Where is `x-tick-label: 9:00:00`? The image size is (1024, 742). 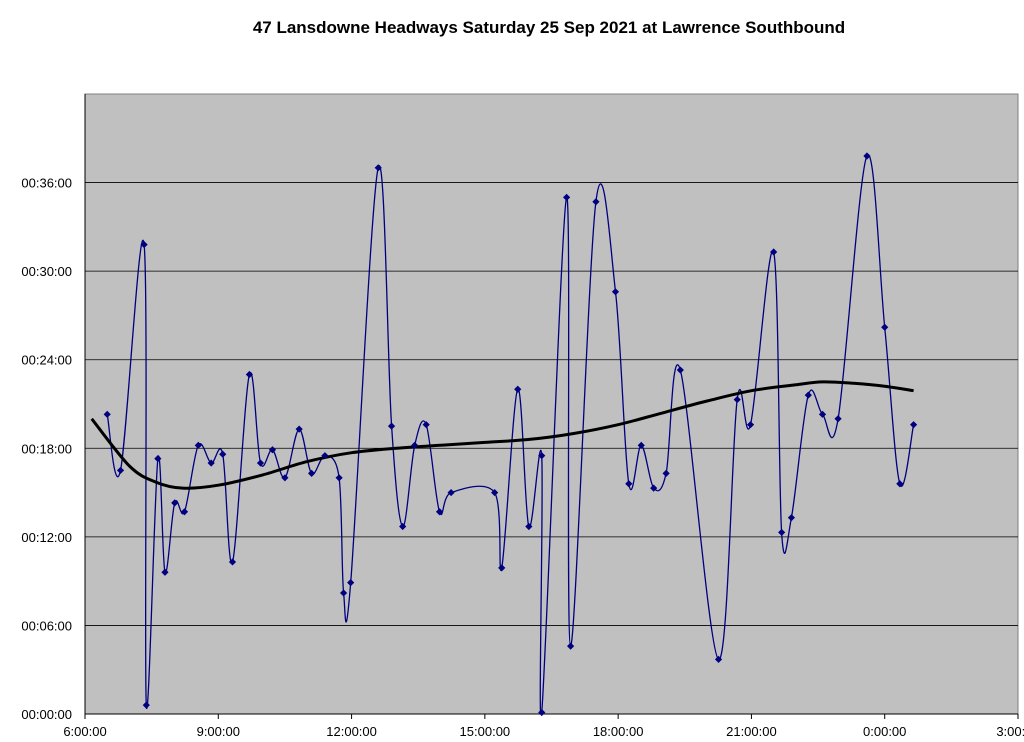
x-tick-label: 9:00:00 is located at coordinates (218, 731).